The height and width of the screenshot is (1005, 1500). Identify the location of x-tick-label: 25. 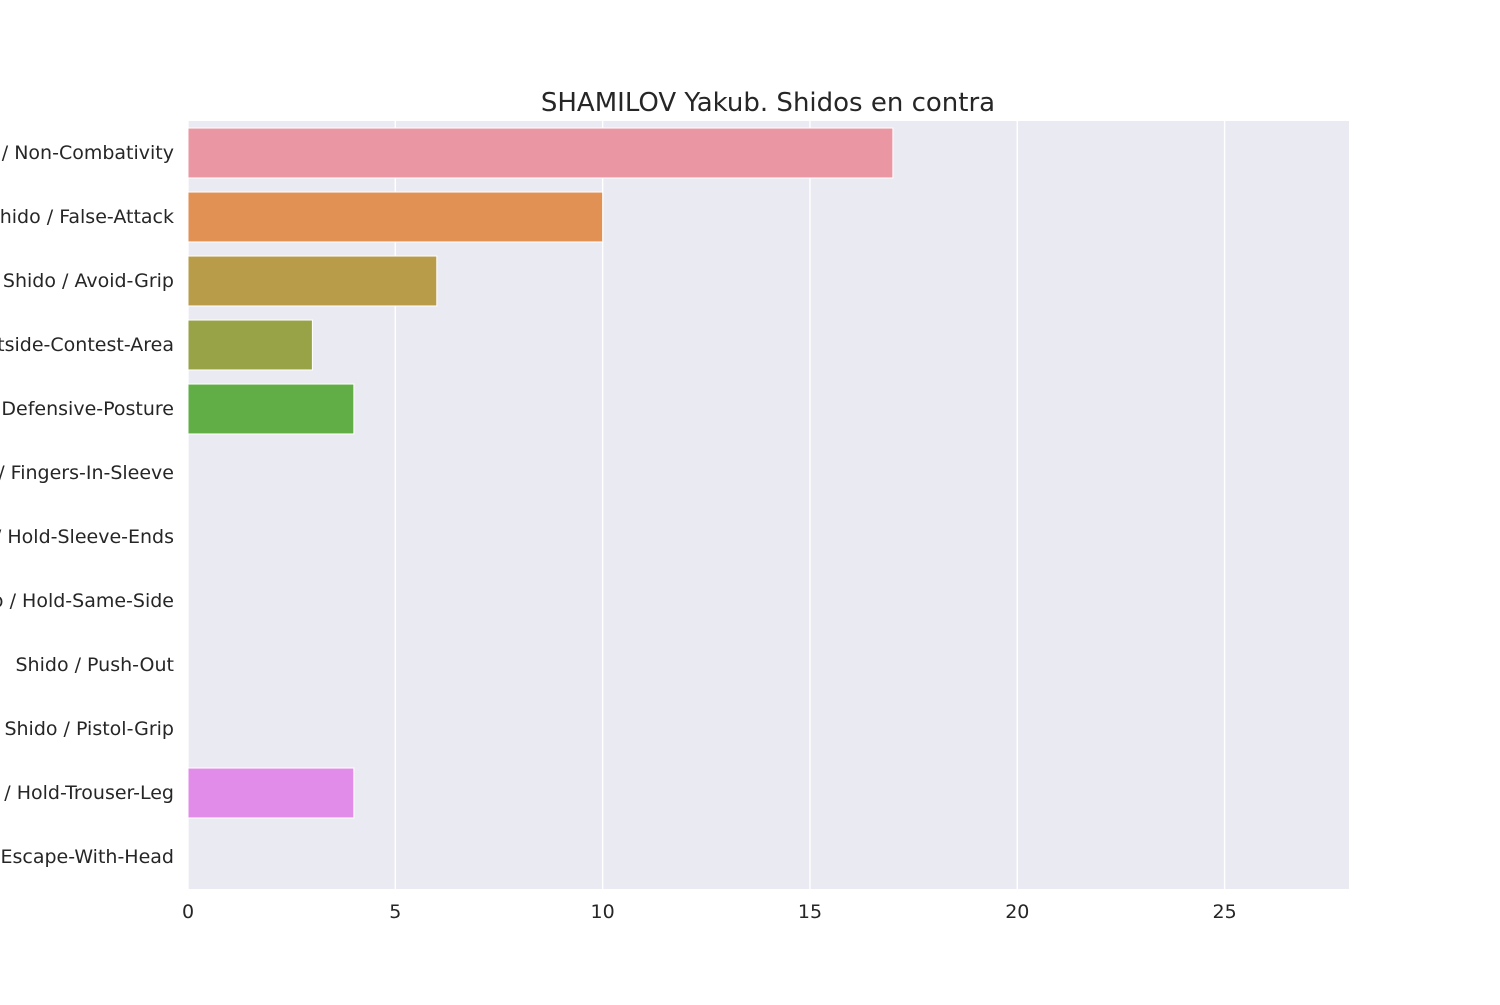
(1225, 912).